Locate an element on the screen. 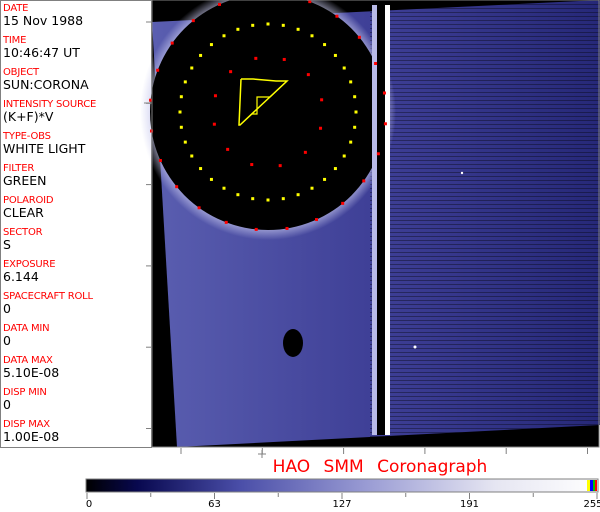 This screenshot has height=512, width=600. field-value: S is located at coordinates (7, 244).